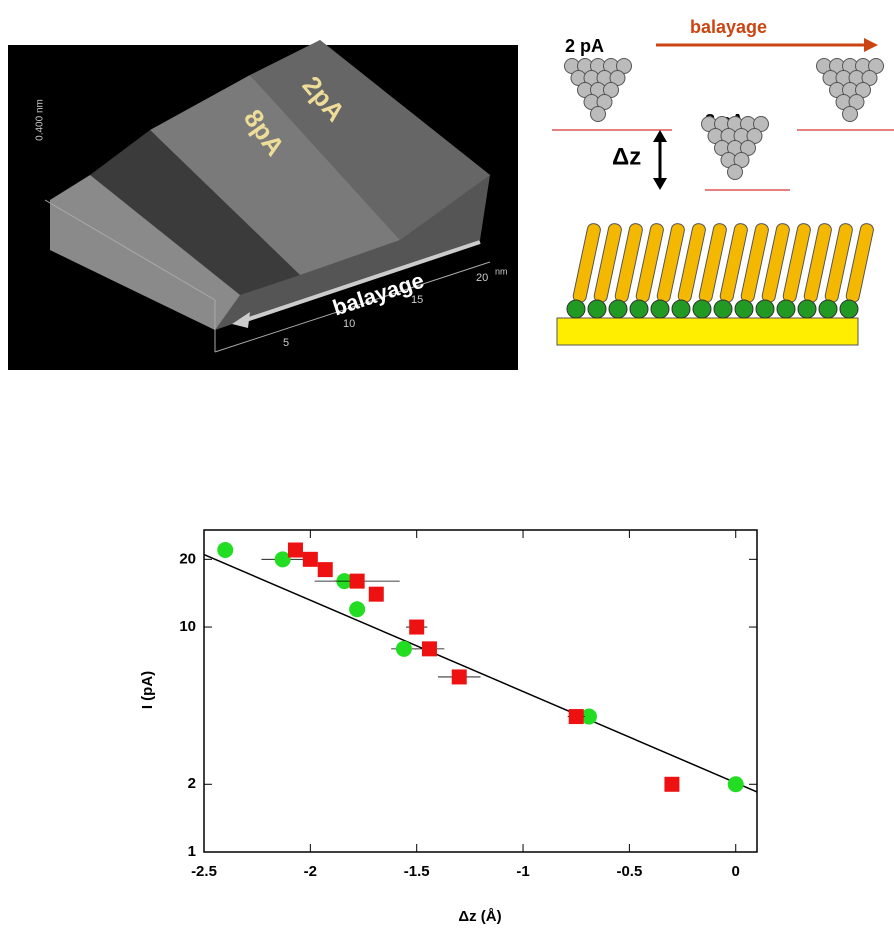 The image size is (894, 930). I want to click on stm-zscale: 0.400 nm, so click(40, 120).